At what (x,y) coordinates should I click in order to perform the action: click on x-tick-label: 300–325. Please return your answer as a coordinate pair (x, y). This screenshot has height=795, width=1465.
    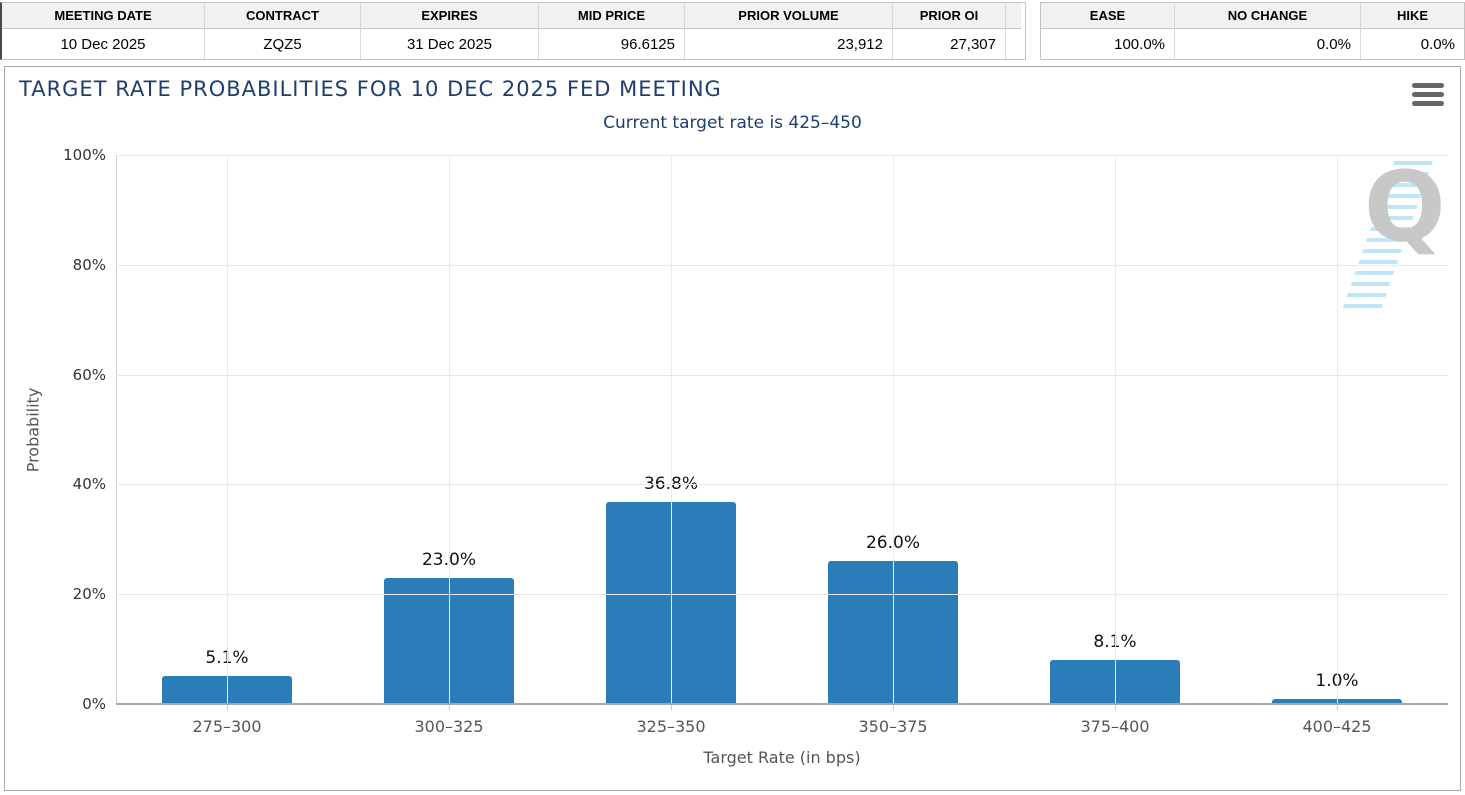
    Looking at the image, I should click on (449, 726).